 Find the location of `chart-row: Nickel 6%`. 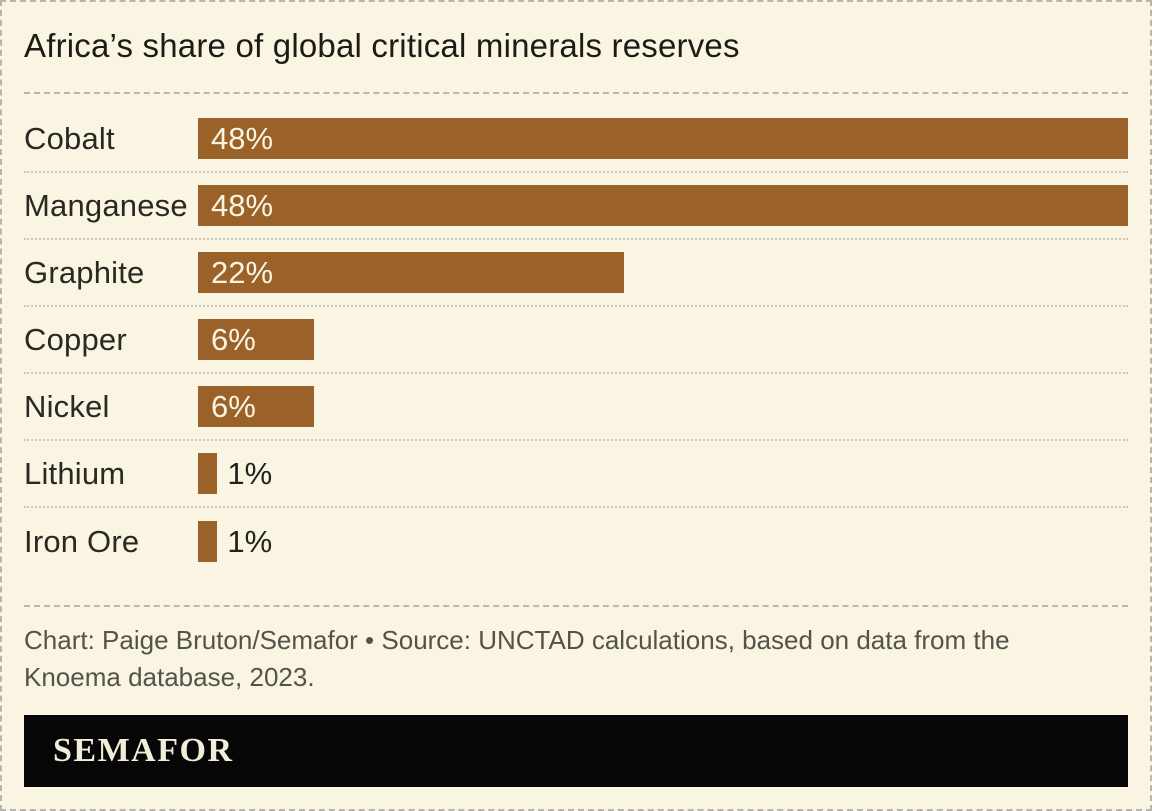

chart-row: Nickel 6% is located at coordinates (576, 407).